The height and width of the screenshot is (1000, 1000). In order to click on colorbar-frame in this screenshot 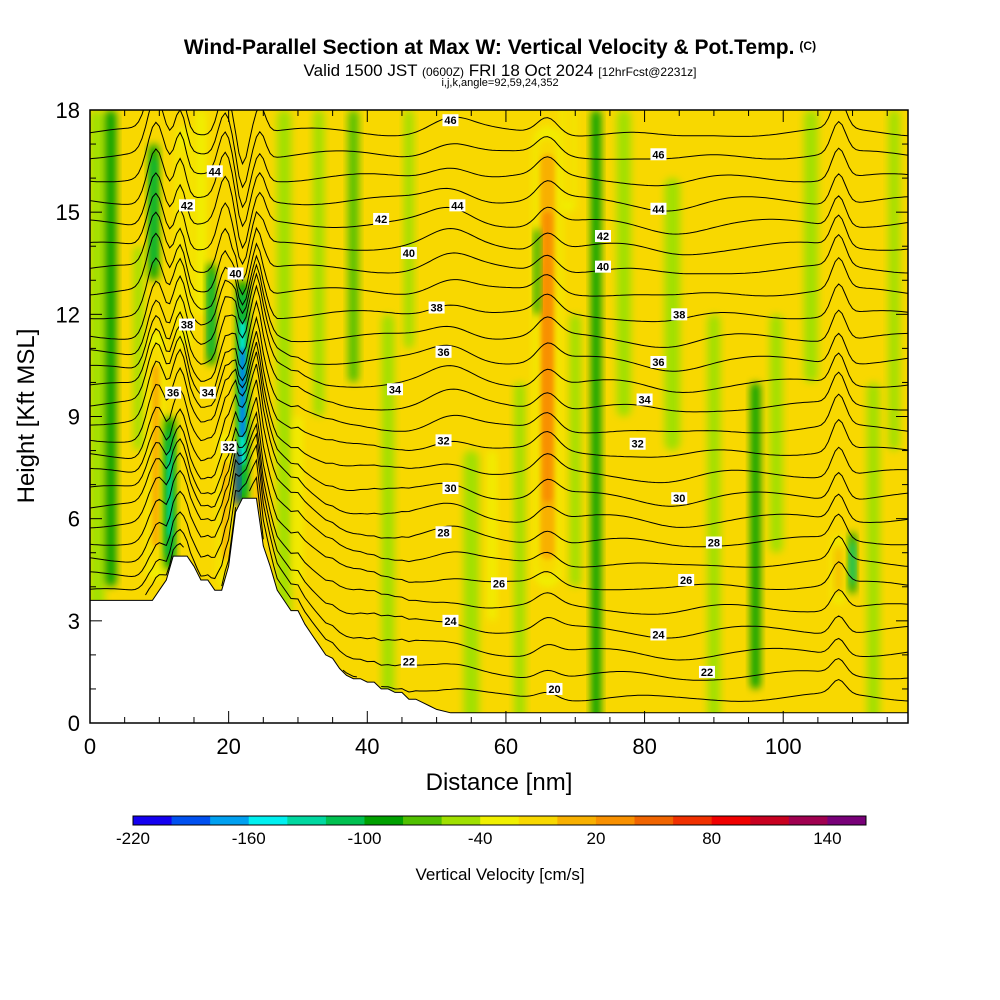, I will do `click(499, 820)`.